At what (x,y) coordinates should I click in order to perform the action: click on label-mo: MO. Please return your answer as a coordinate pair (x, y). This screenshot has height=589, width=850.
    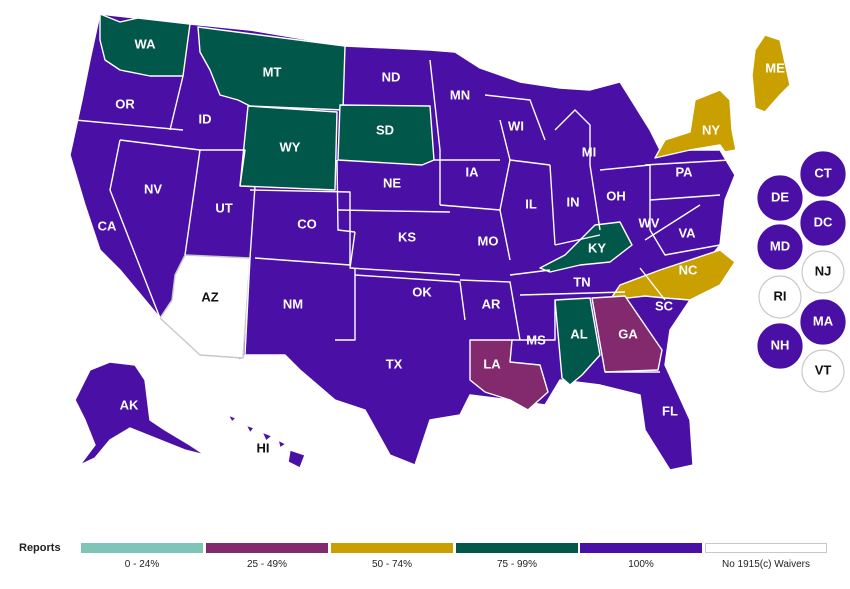
    Looking at the image, I should click on (488, 240).